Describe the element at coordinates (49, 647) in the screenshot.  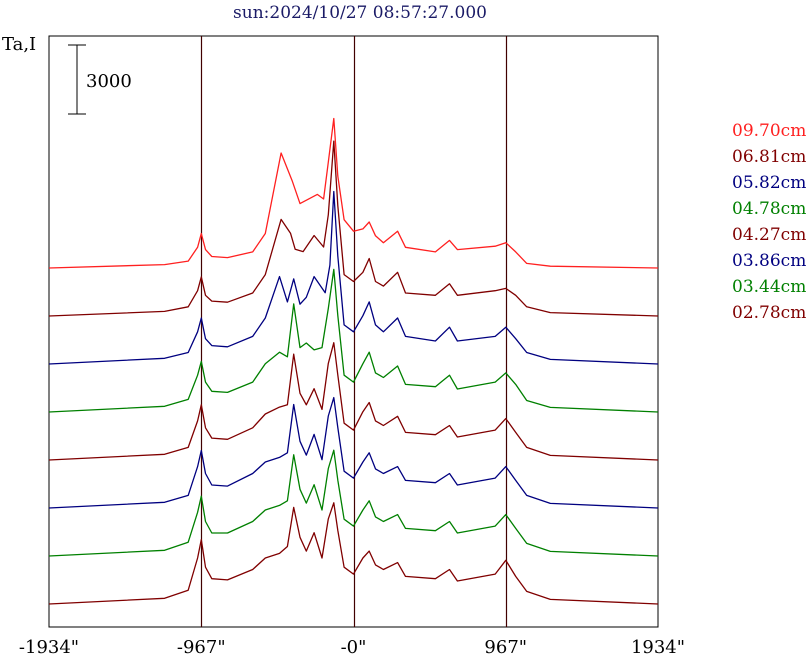
I see `x-tick-label: -1934"` at that location.